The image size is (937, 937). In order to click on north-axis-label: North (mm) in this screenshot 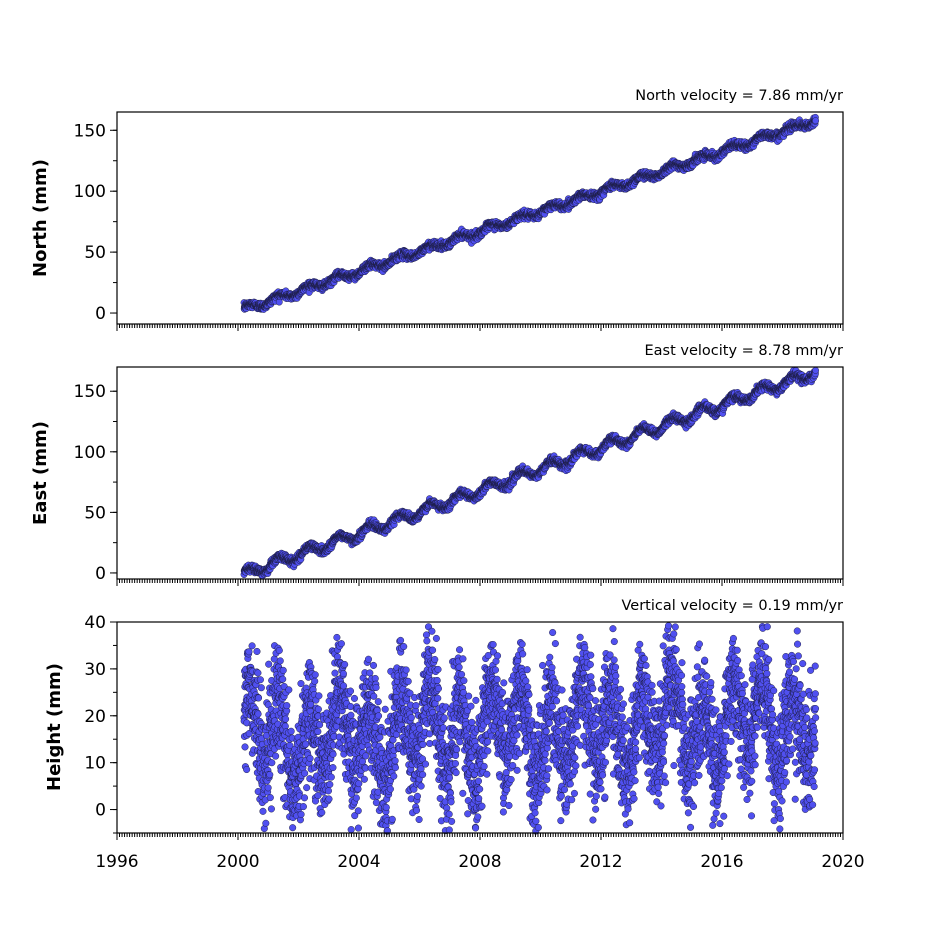, I will do `click(40, 218)`.